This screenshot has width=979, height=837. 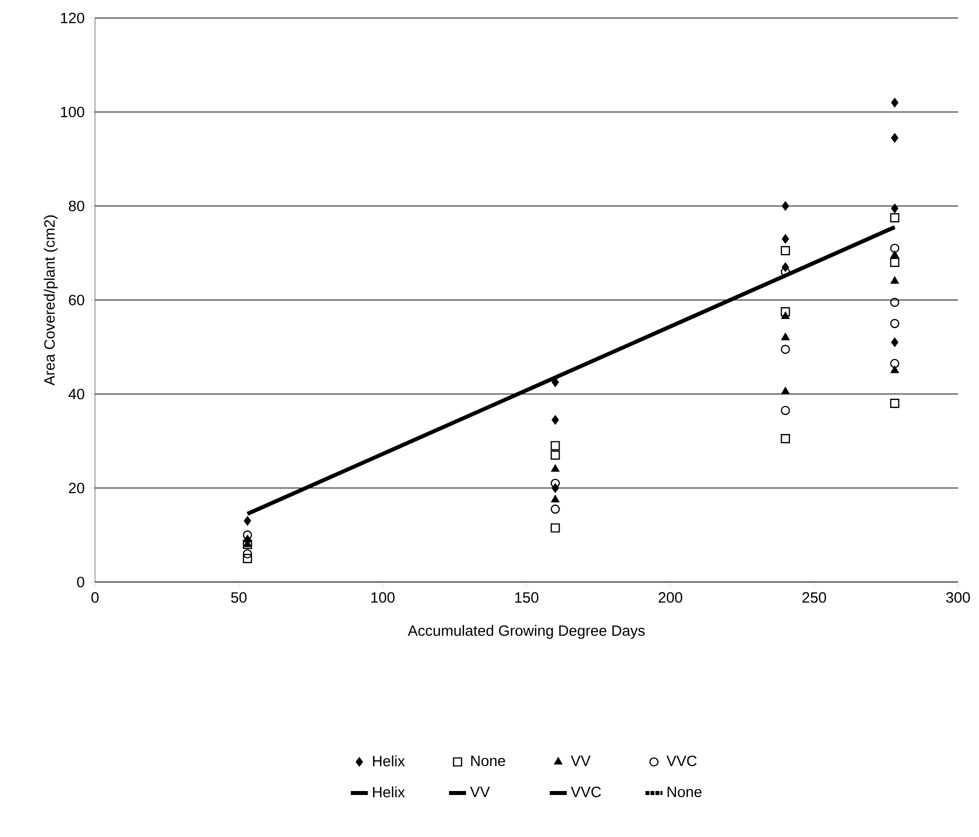 I want to click on x-tick-label: 150, so click(x=526, y=597).